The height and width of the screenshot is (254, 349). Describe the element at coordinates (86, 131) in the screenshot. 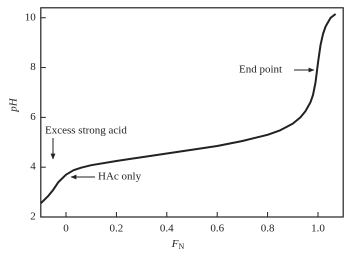

I see `annotation: Excess strong acid` at that location.